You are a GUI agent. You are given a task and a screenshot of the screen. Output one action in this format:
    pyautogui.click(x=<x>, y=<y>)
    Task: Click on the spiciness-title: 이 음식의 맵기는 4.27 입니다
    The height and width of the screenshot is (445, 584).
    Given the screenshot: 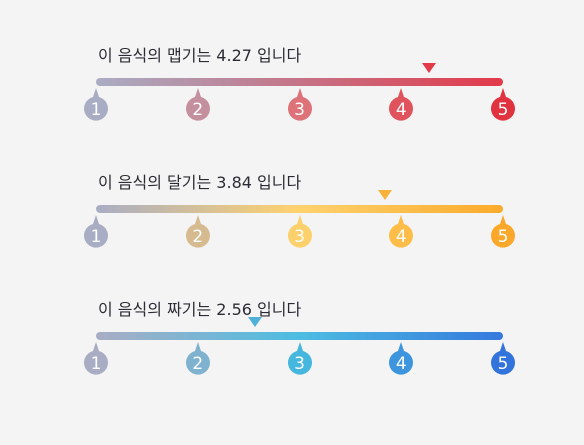 What is the action you would take?
    pyautogui.click(x=200, y=55)
    